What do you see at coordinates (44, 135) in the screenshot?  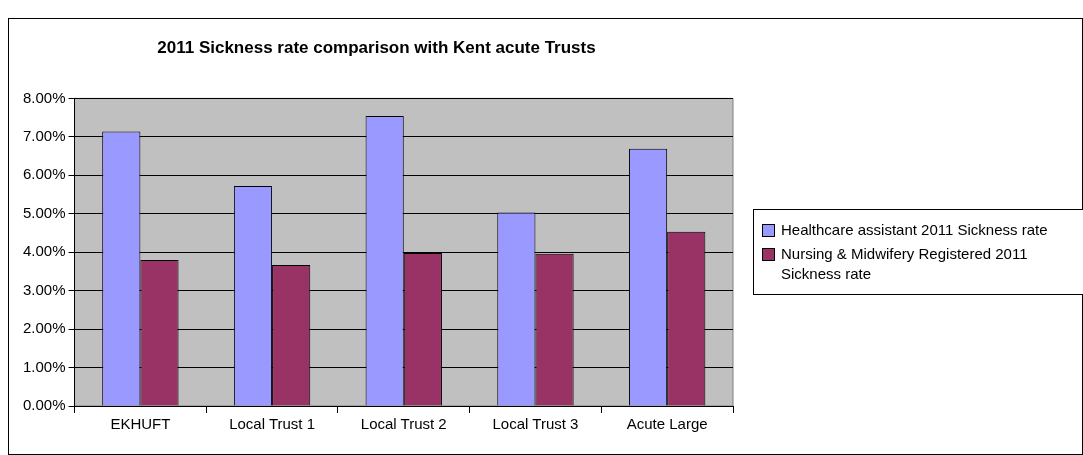 I see `y-tick-label: 7.00%` at bounding box center [44, 135].